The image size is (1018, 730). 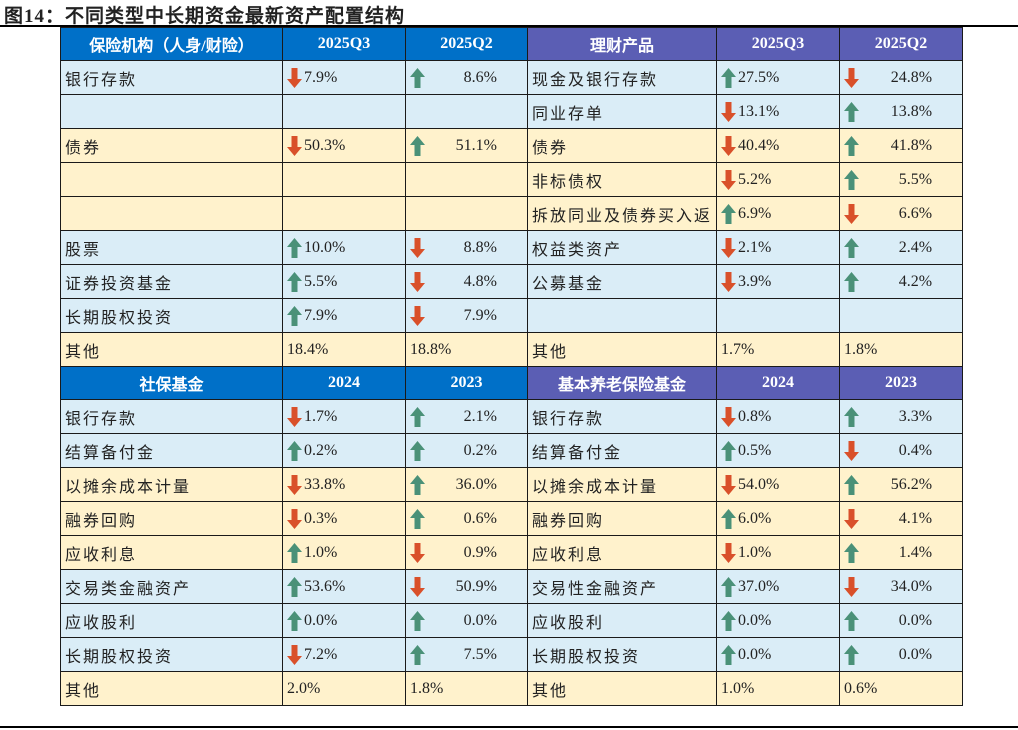 I want to click on section-header-row: 保险机构（人身/财险） 2025Q3 2025Q2 理财产品 2025Q3 2025Q2, so click(x=512, y=44).